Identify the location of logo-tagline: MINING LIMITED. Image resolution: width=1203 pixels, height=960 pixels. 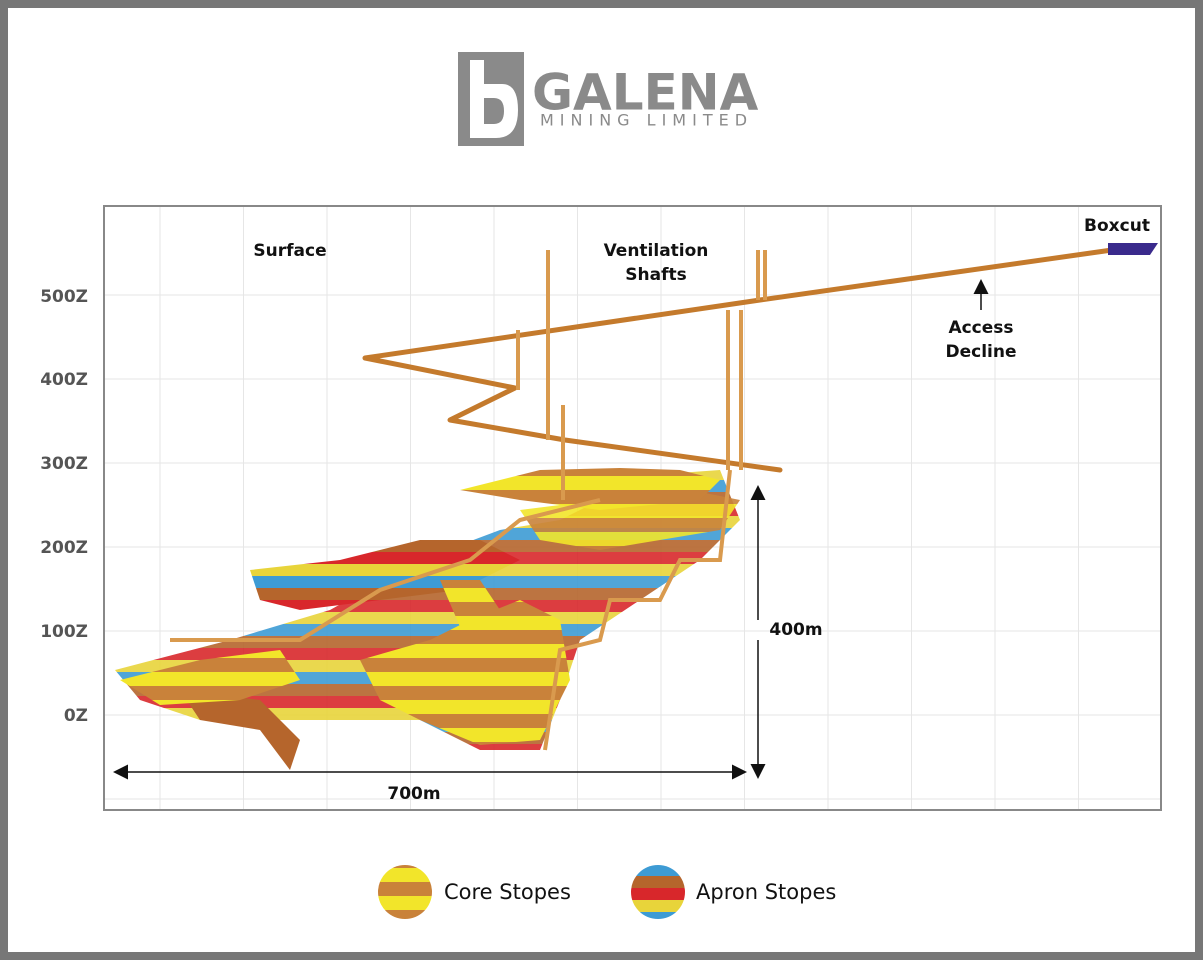
(646, 120).